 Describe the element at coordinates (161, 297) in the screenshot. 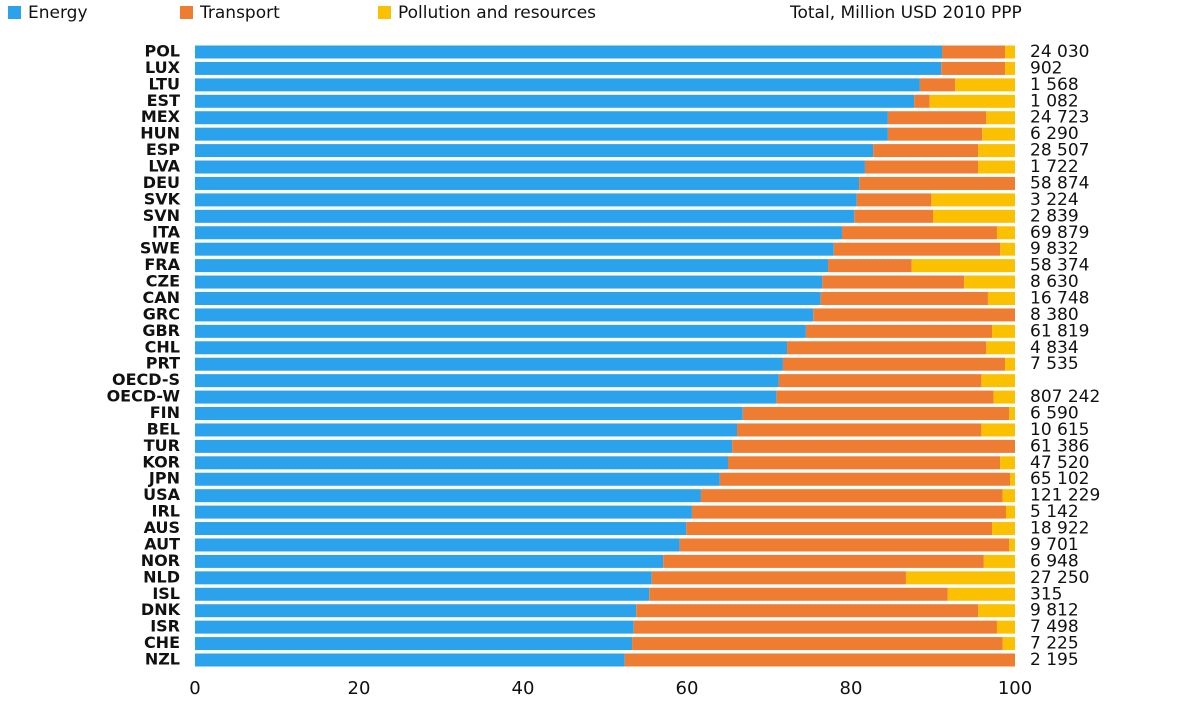

I see `category-label: CAN` at that location.